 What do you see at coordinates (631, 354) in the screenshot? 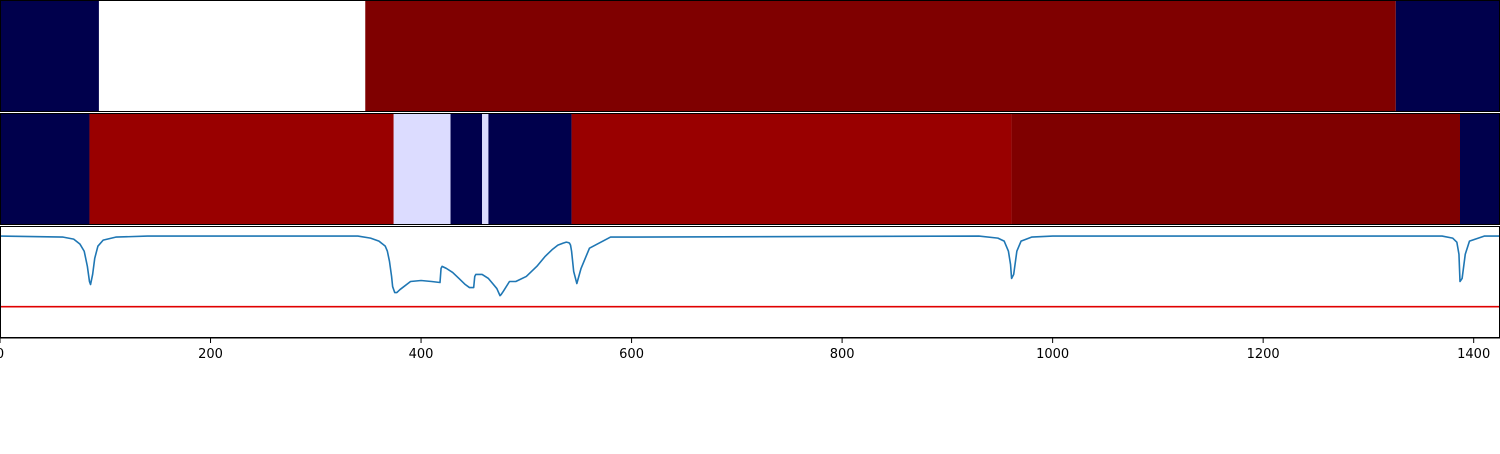
I see `x-tick-label-600: 600` at bounding box center [631, 354].